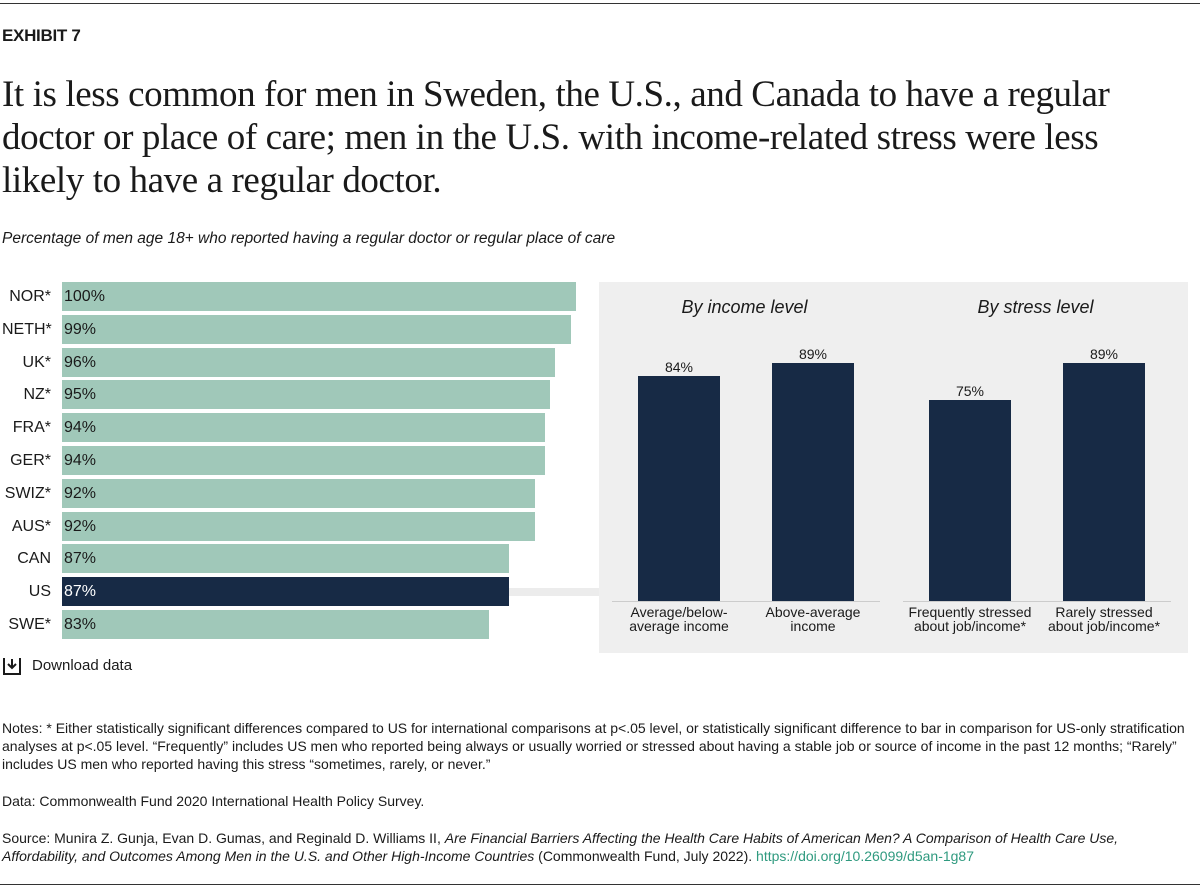 The height and width of the screenshot is (888, 1200). I want to click on value-label: 84%, so click(679, 367).